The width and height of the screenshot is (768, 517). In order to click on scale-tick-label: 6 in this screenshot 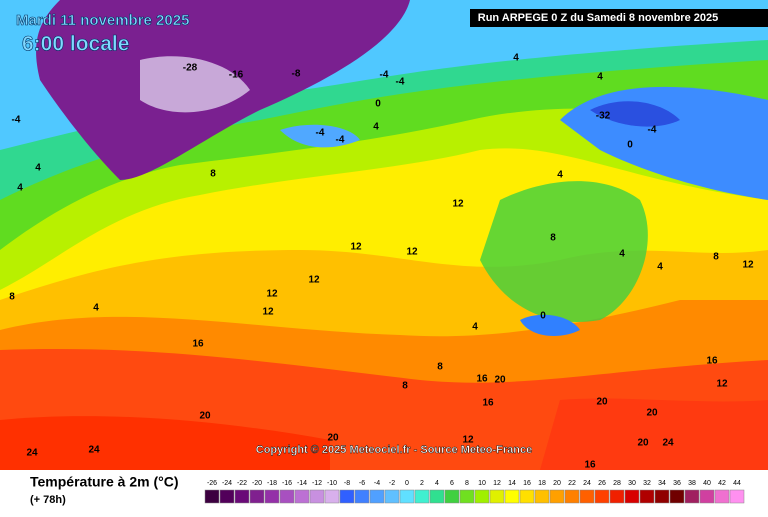, I will do `click(452, 483)`.